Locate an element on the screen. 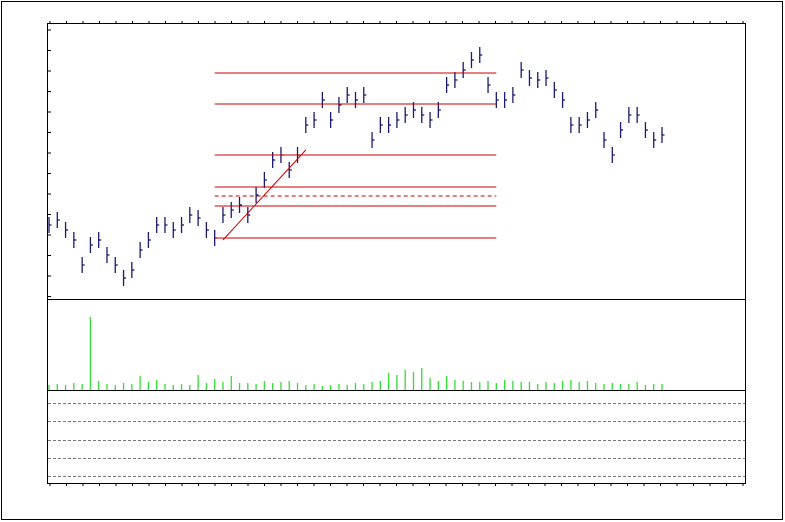 Image resolution: width=785 pixels, height=522 pixels. indicator-grid is located at coordinates (396, 440).